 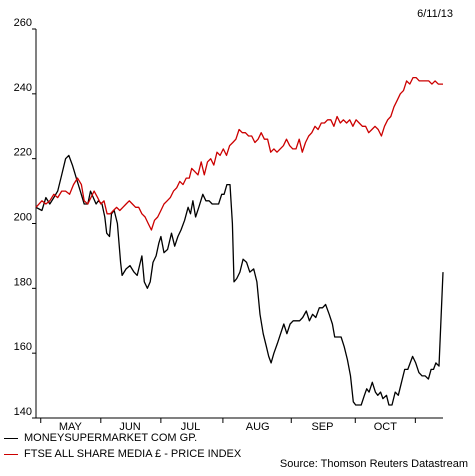 I want to click on legend-item-series-1: MONEYSUPERMARKET COM GP., so click(x=122, y=438).